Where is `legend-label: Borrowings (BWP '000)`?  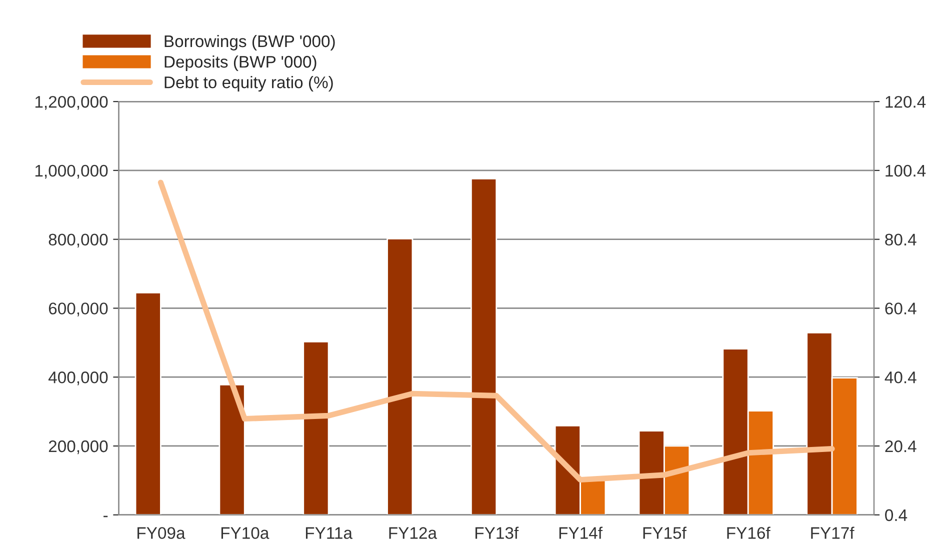 legend-label: Borrowings (BWP '000) is located at coordinates (249, 42).